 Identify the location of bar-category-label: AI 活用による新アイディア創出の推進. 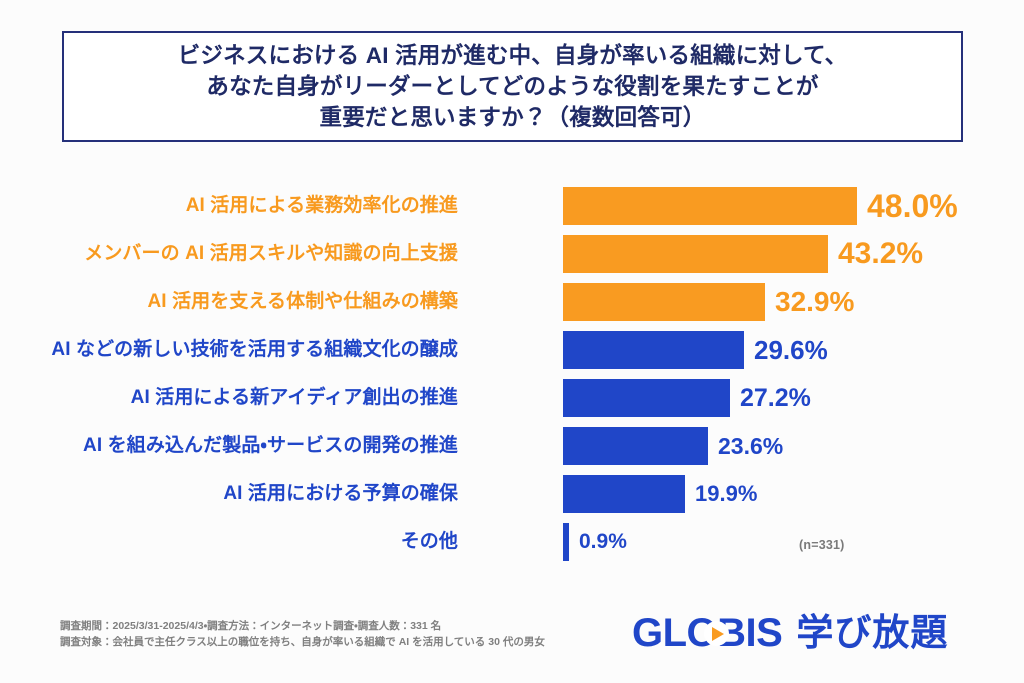
(294, 397).